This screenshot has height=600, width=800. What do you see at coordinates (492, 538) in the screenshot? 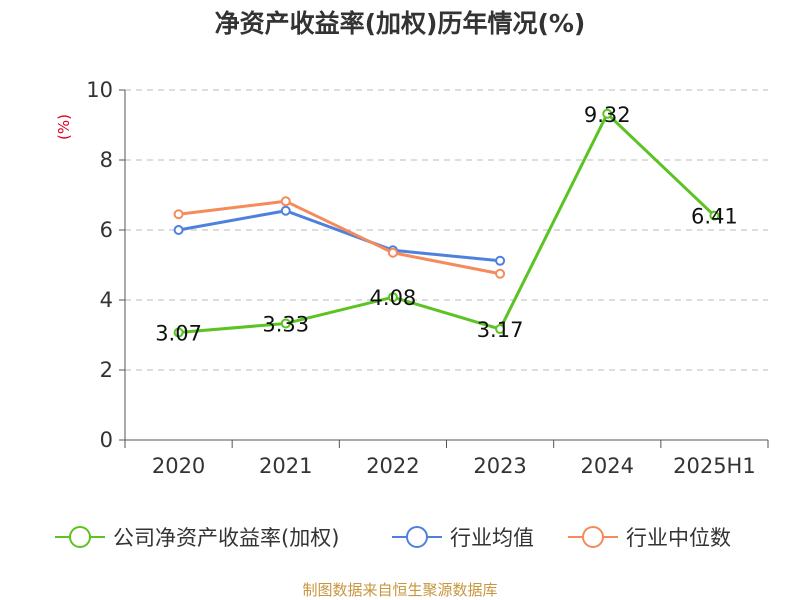
I see `legend-label: 行业均值` at bounding box center [492, 538].